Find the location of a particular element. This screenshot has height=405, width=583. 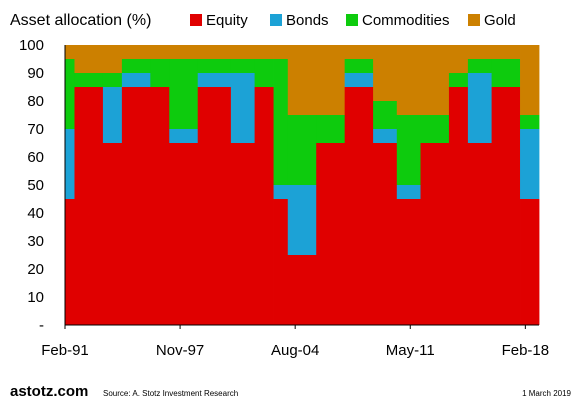

legend-label-bonds: Bonds is located at coordinates (307, 20).